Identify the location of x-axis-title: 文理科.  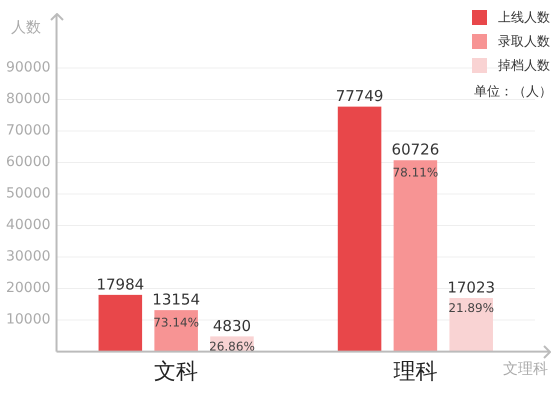
(525, 368).